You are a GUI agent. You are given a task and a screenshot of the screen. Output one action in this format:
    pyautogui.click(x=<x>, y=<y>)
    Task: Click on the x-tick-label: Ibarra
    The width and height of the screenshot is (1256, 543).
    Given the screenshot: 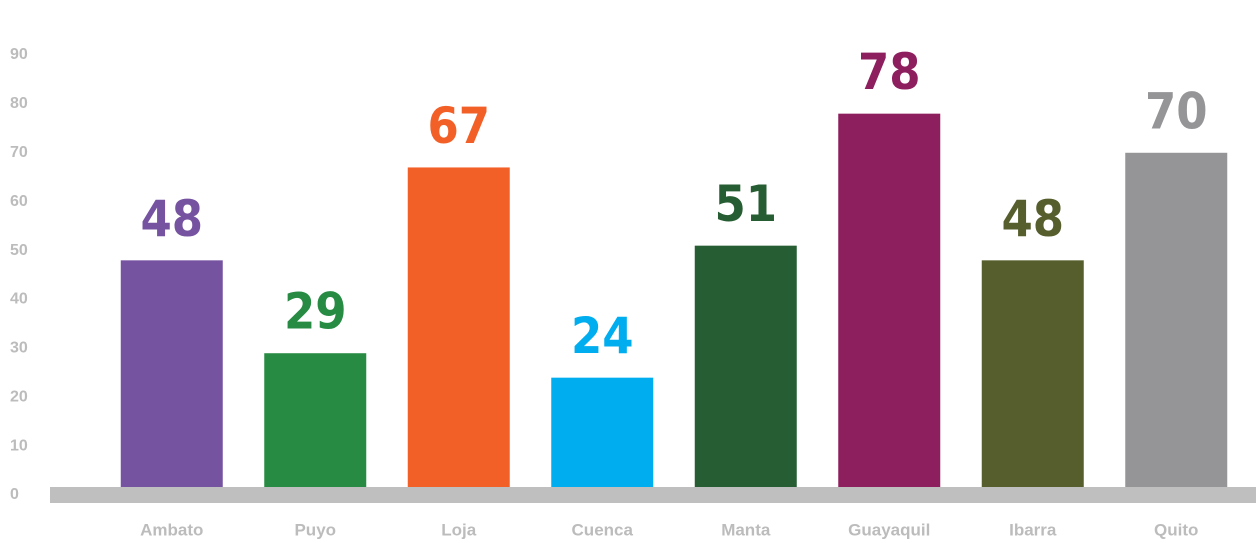 What is the action you would take?
    pyautogui.click(x=1033, y=529)
    